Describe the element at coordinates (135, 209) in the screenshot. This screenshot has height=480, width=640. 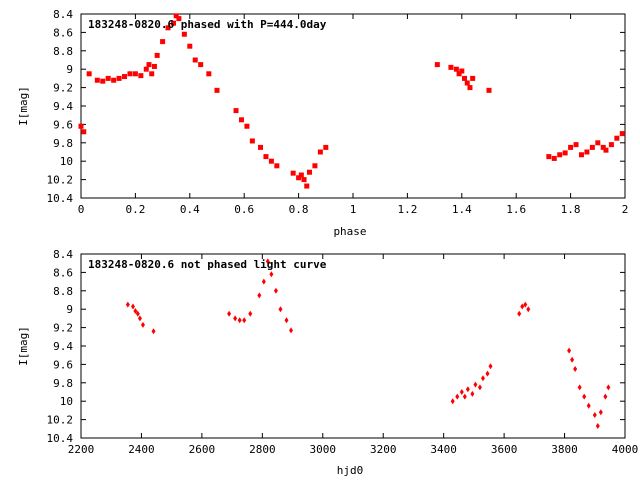
I see `x-tick-label: 0.2` at that location.